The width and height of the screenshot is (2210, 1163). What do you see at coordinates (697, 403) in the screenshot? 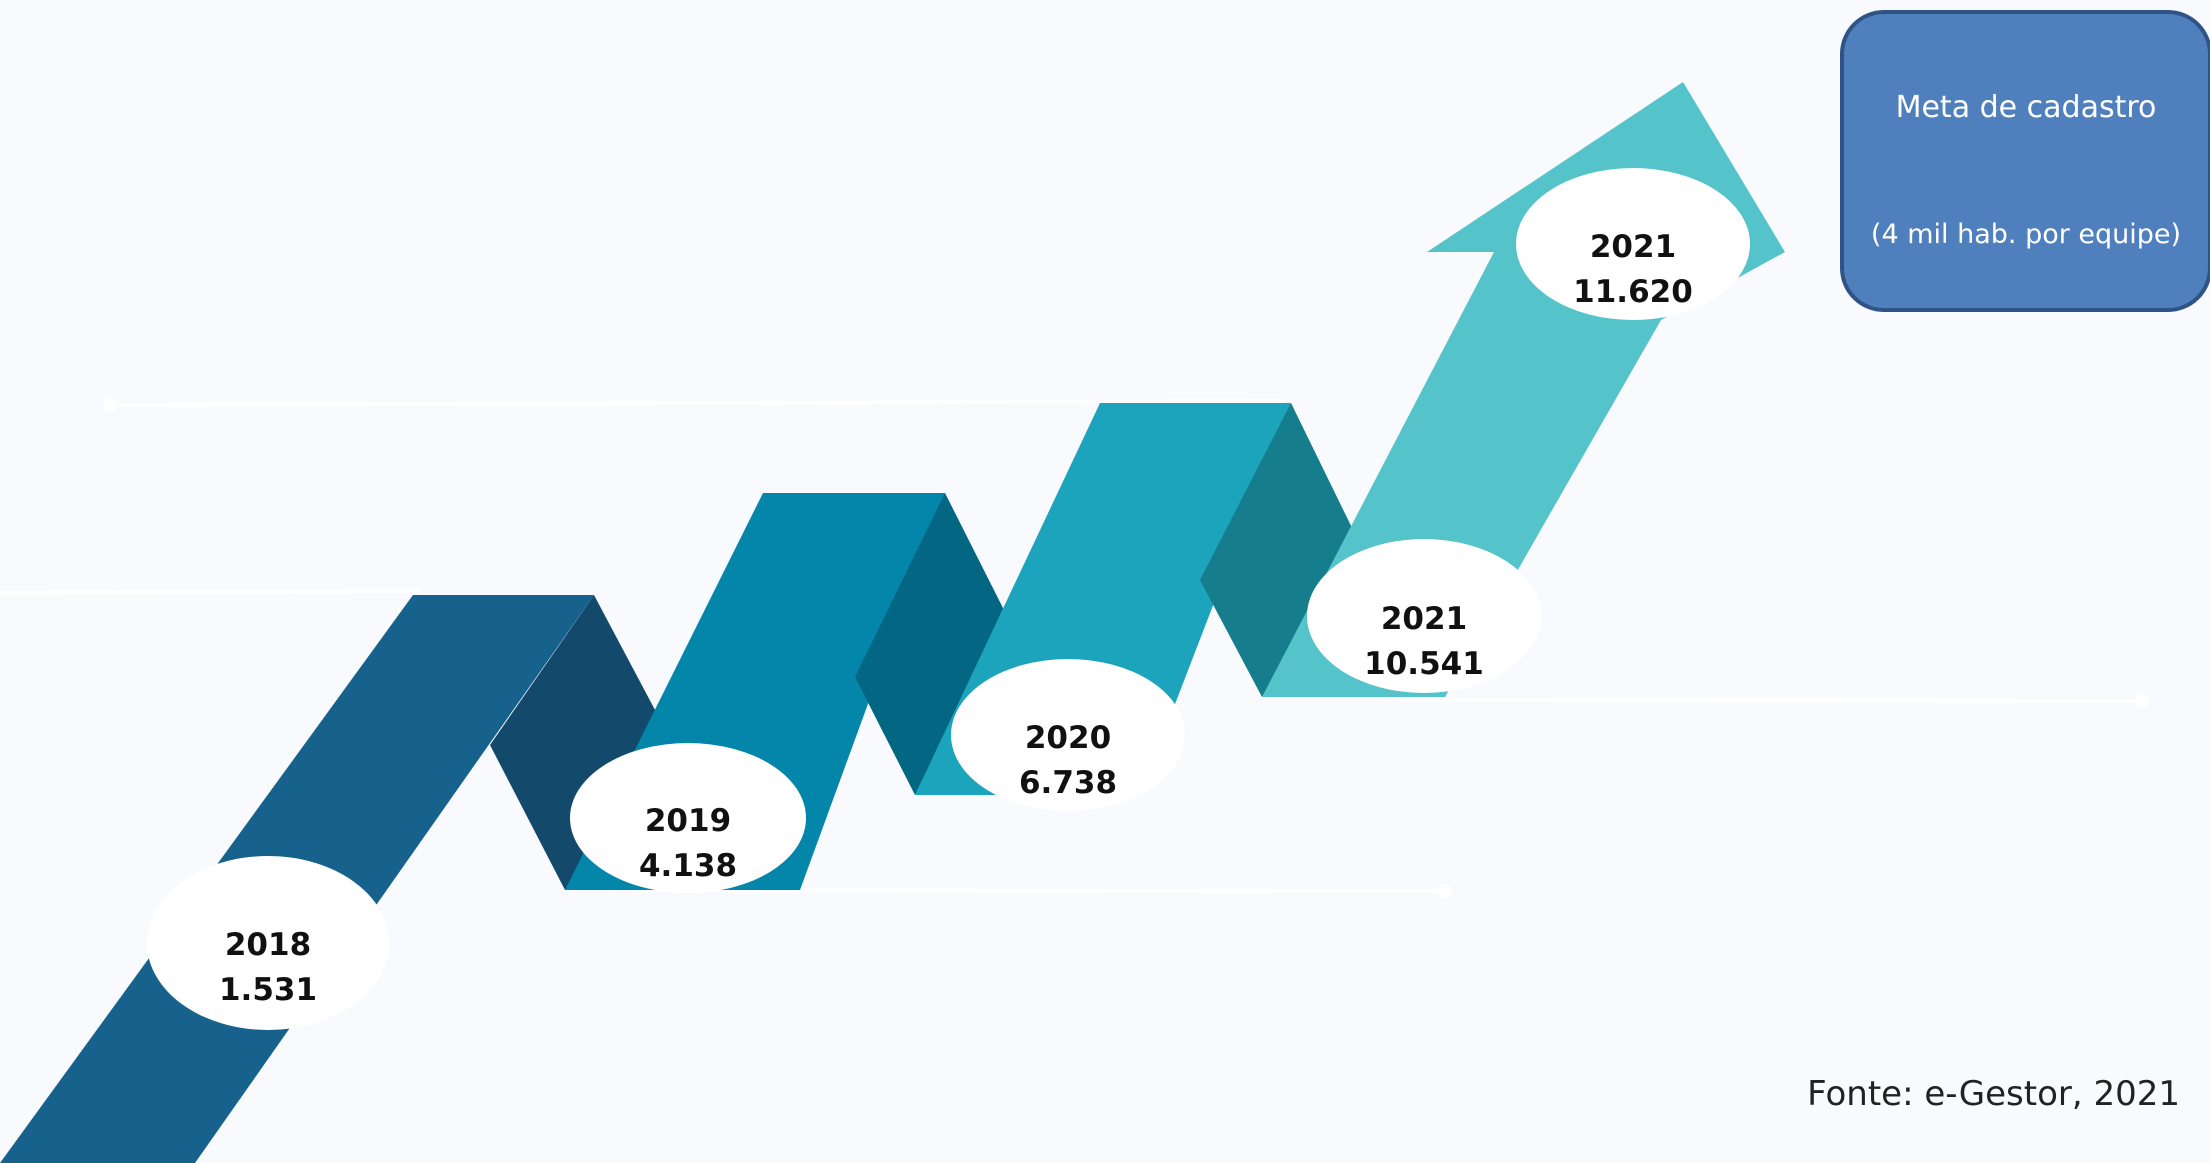
I see `guide-line-top` at bounding box center [697, 403].